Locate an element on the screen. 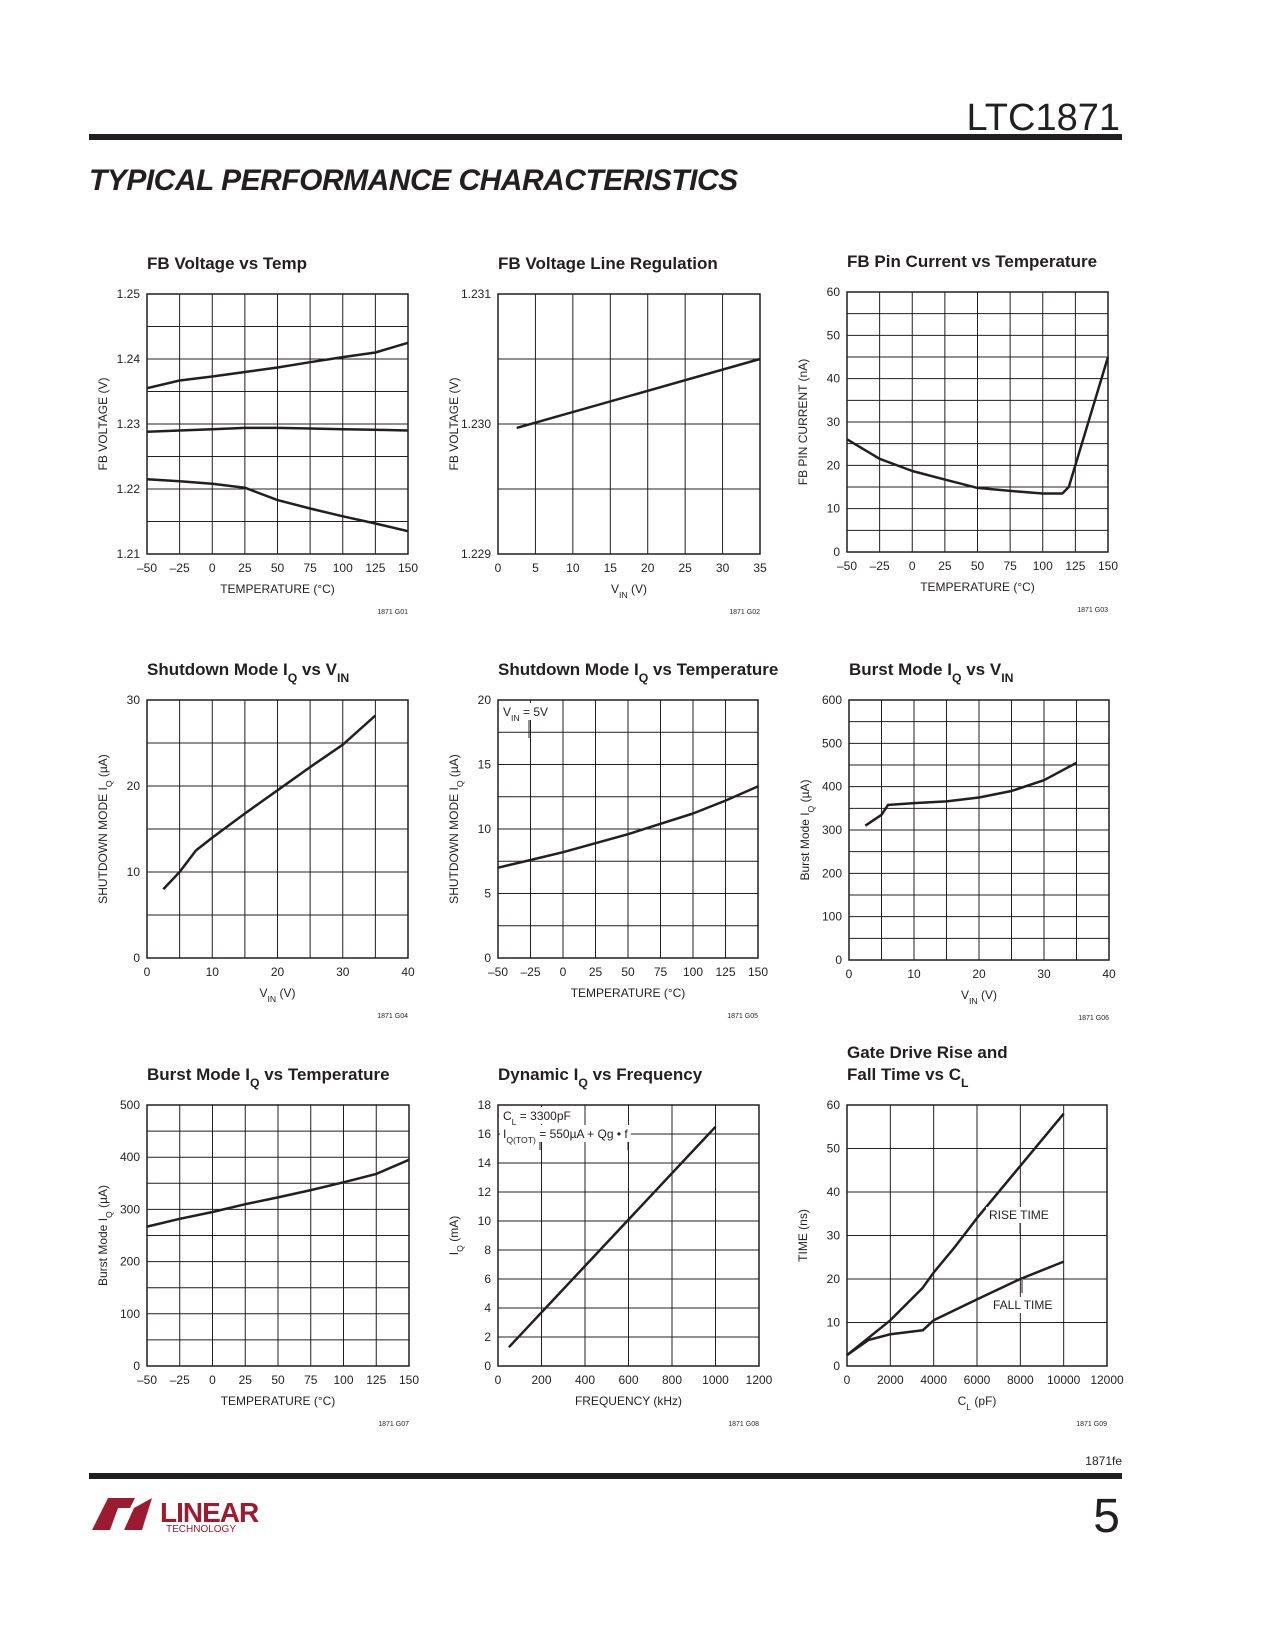 Image resolution: width=1275 pixels, height=1650 pixels. y-tick-label: 30 is located at coordinates (834, 422).